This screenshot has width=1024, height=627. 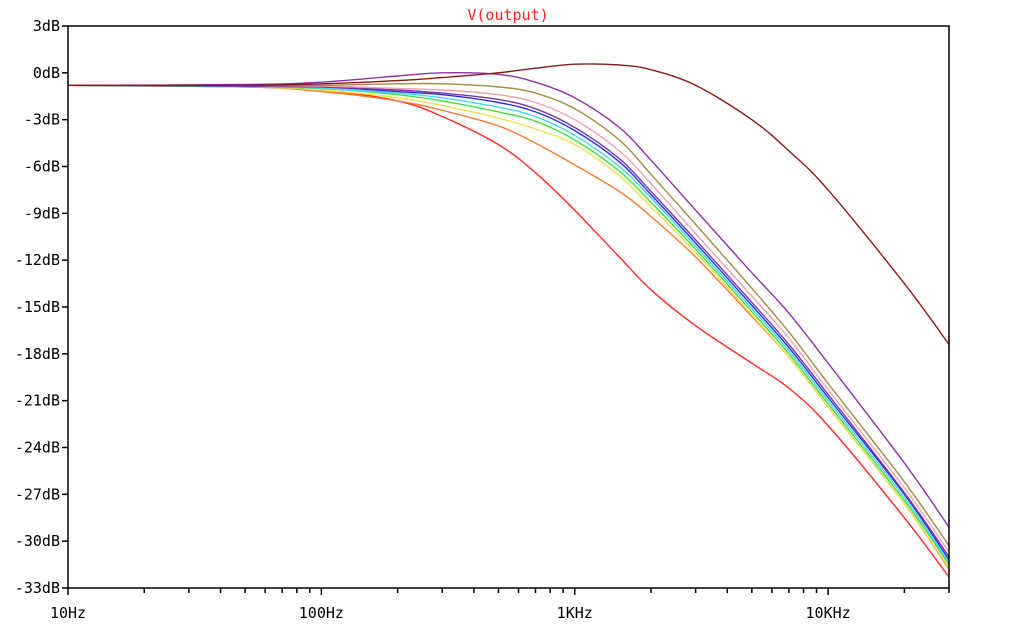 I want to click on y-tick-label: -3dB, so click(x=42, y=120).